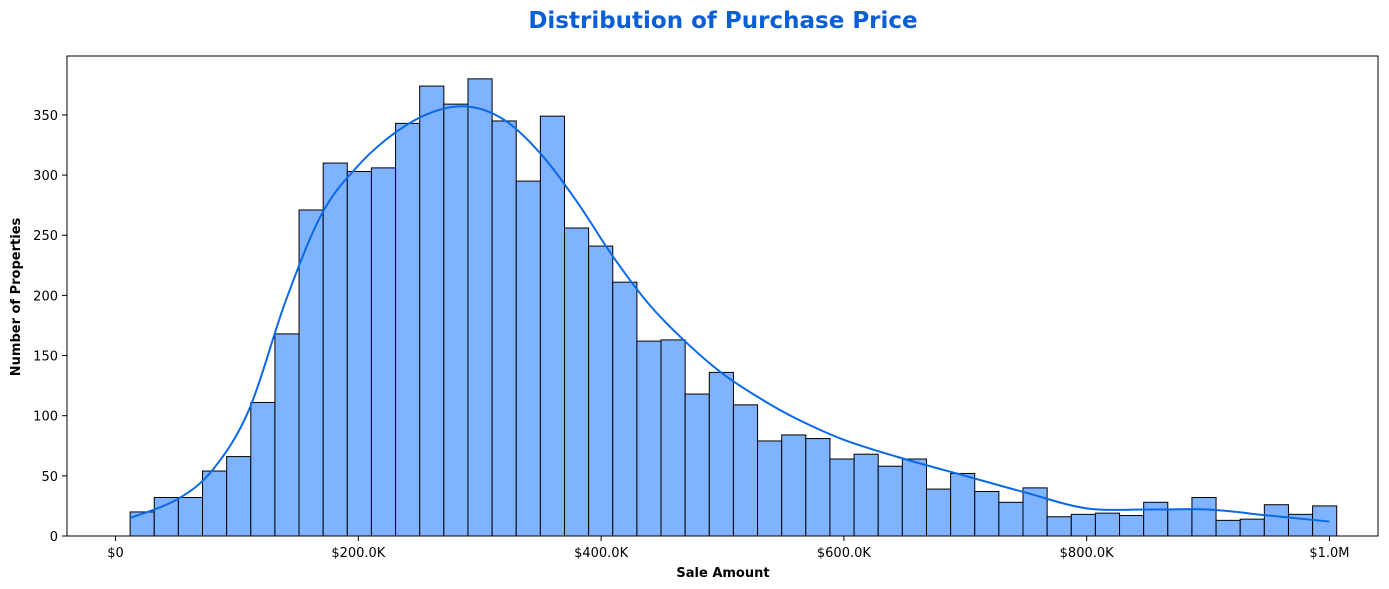 This screenshot has height=589, width=1389. I want to click on chart-title: Distribution of Purchase Price, so click(722, 21).